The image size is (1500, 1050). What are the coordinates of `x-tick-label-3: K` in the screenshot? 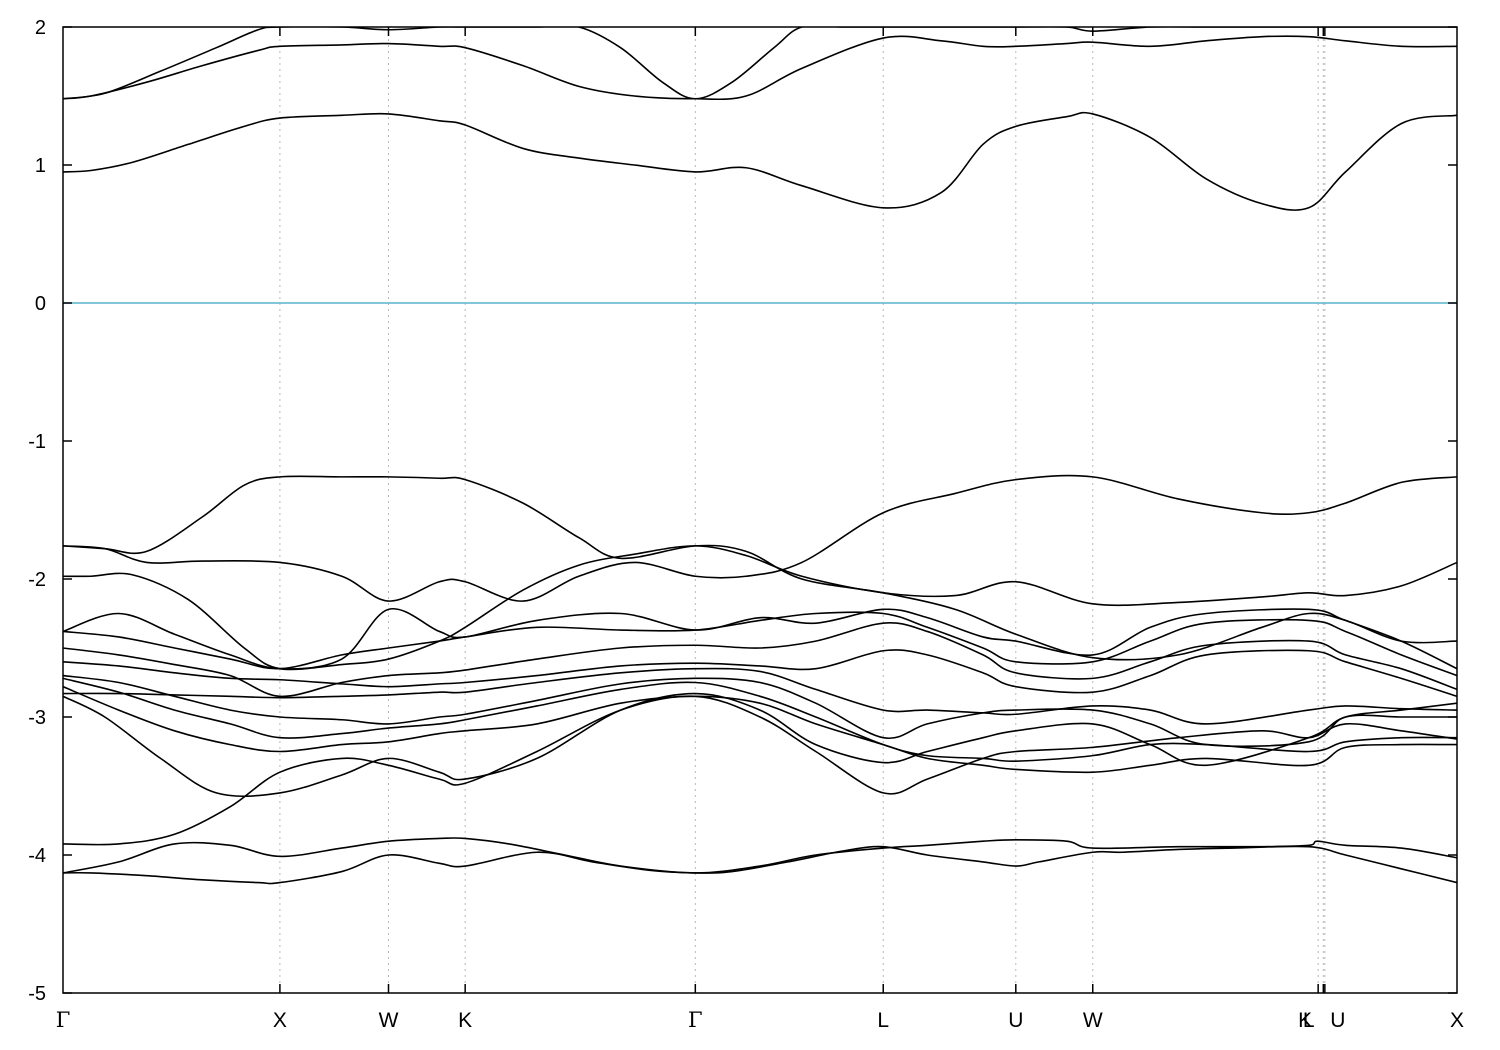 It's located at (465, 1020).